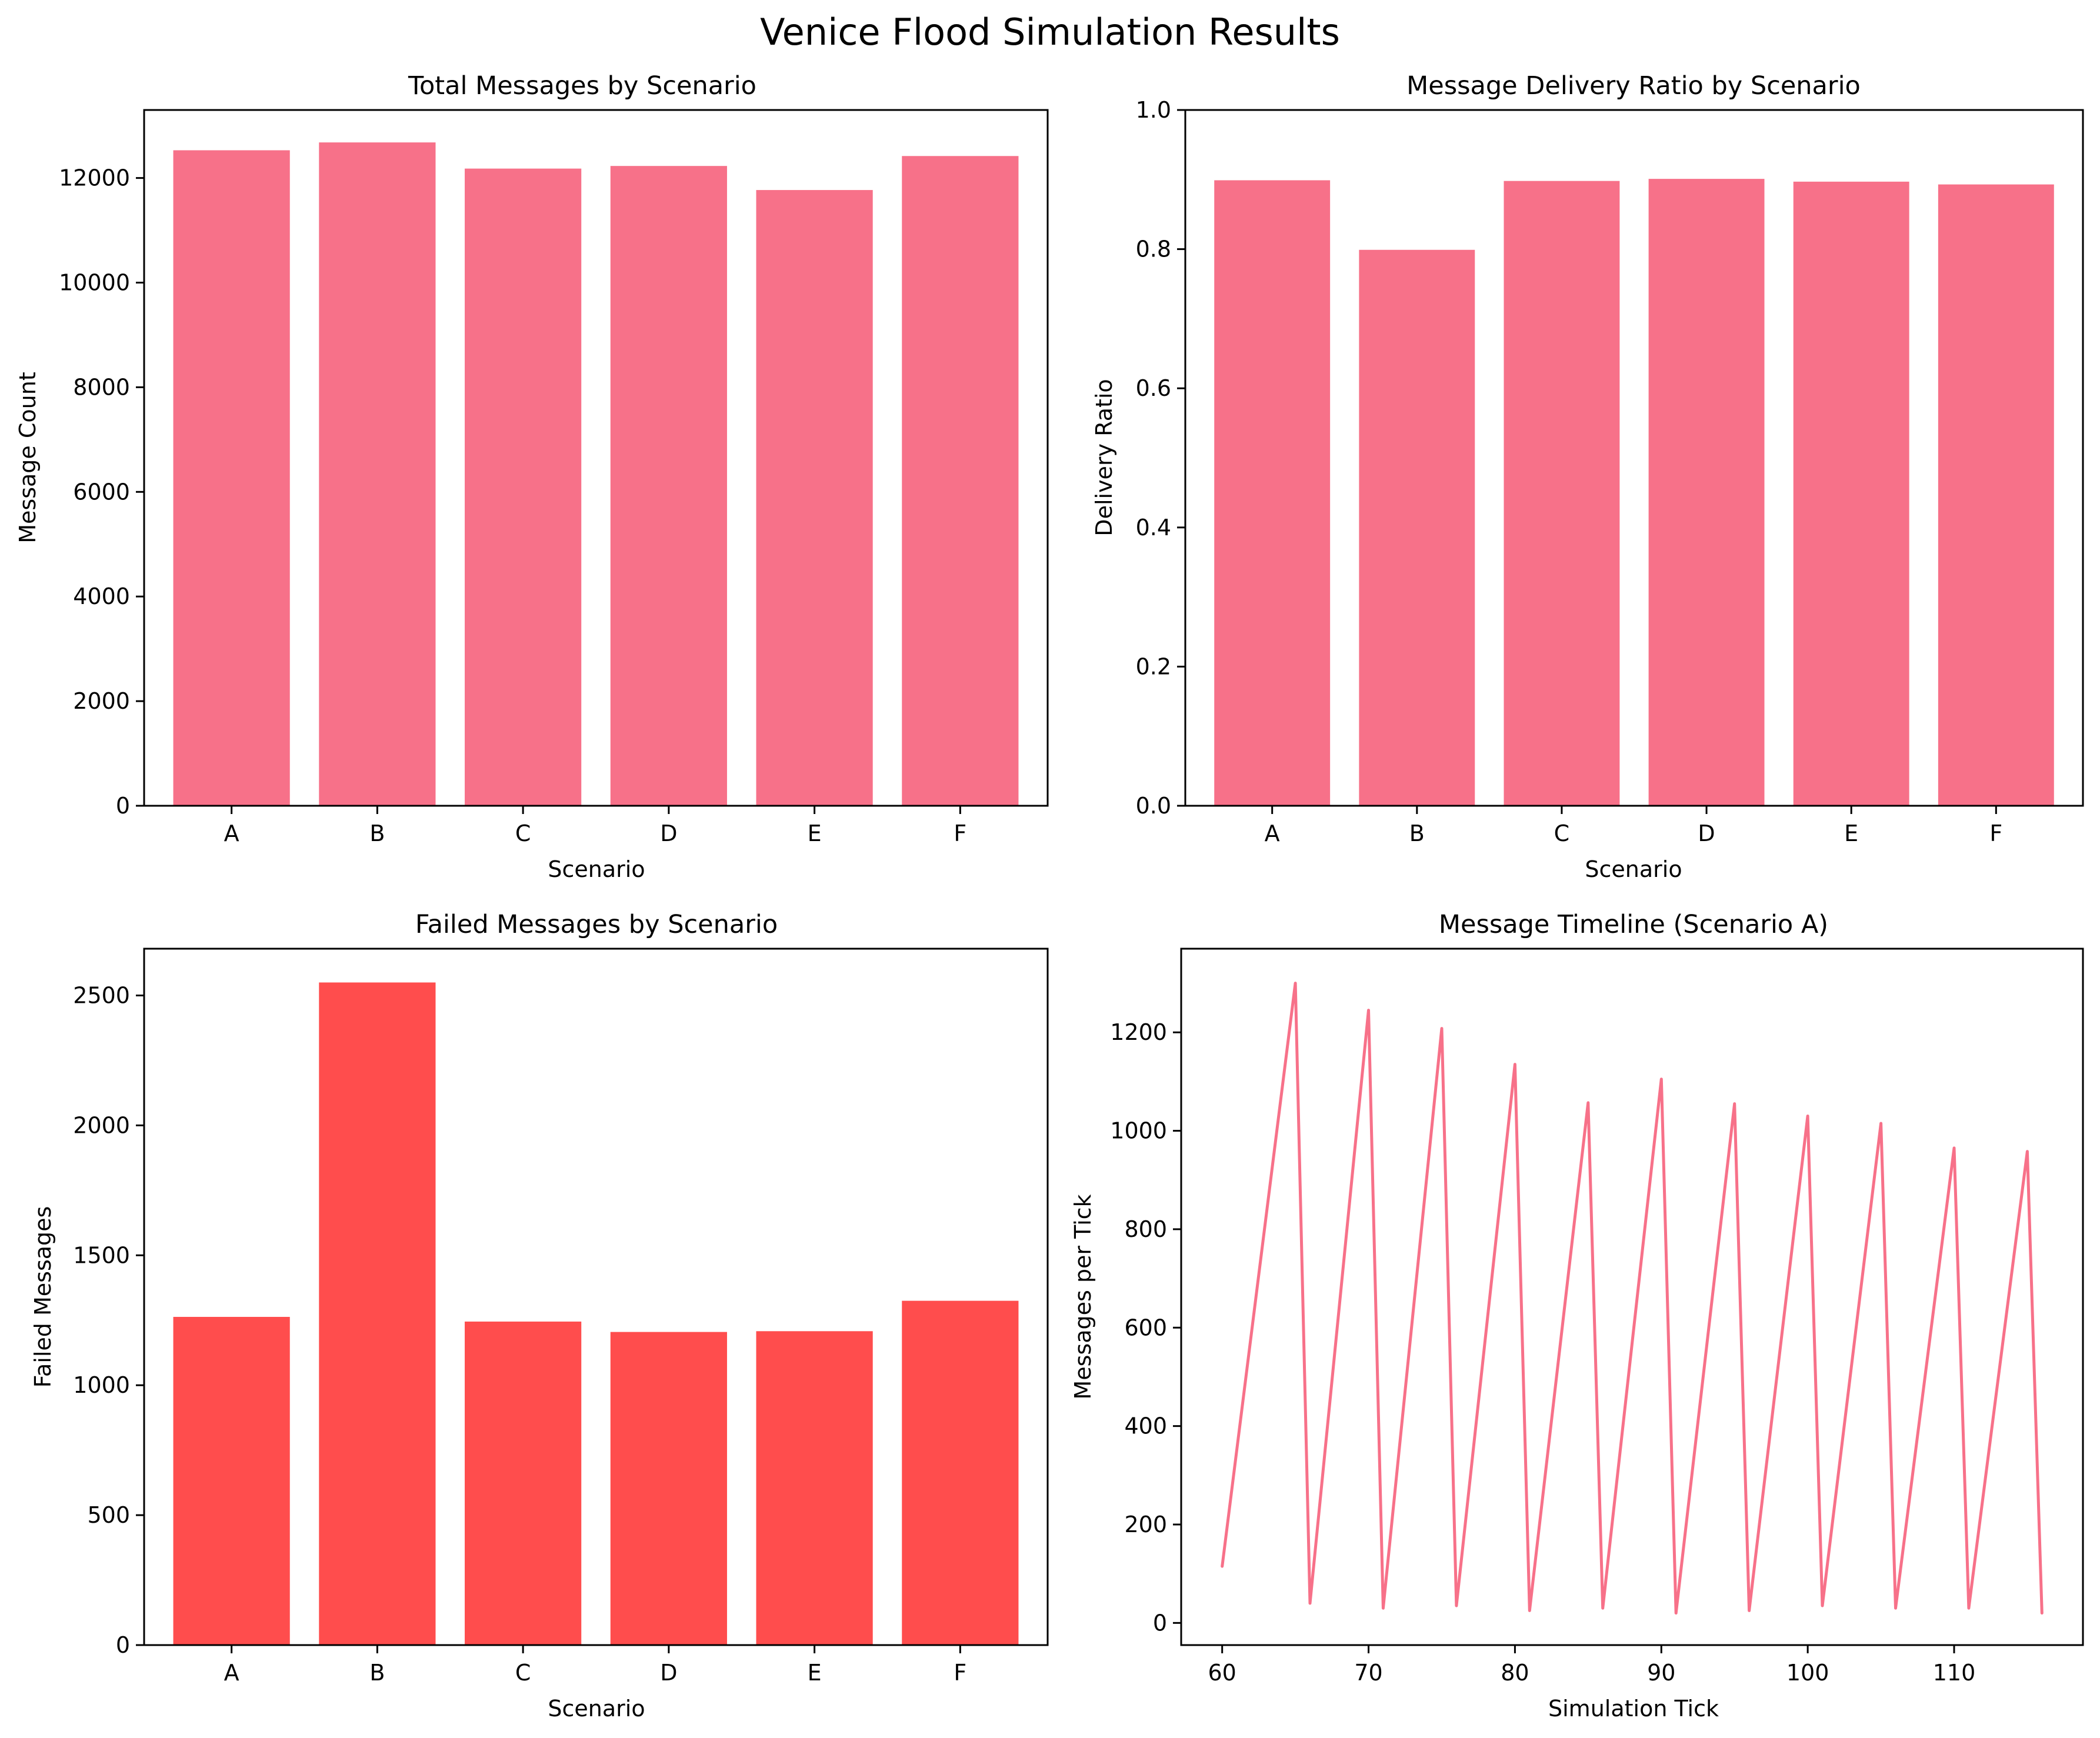  I want to click on y-tick-label: 200, so click(1145, 1524).